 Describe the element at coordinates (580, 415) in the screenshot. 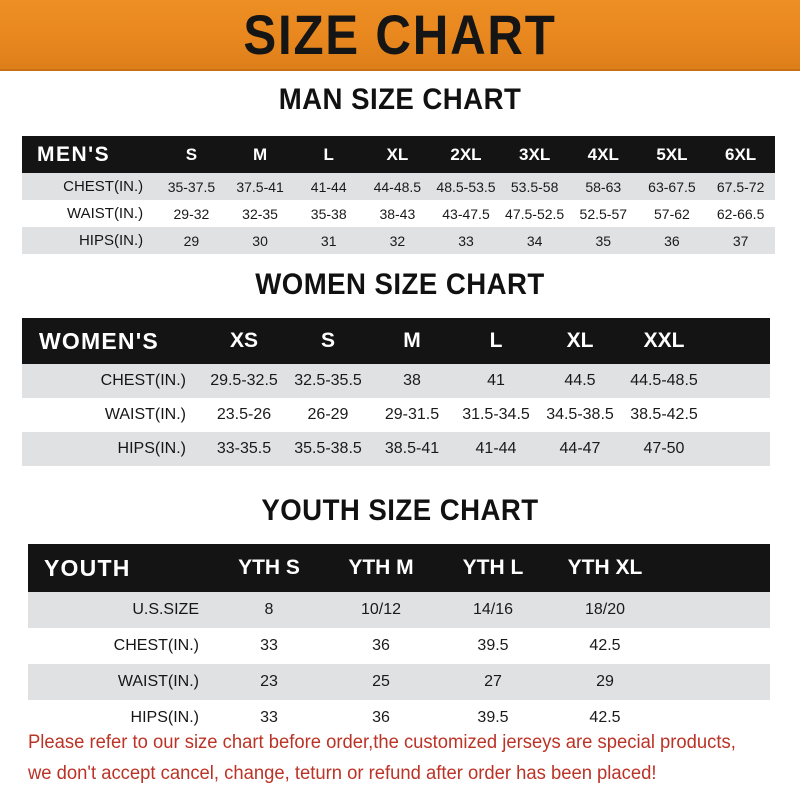

I see `women-cell-1-4: 34.5-38.5` at that location.